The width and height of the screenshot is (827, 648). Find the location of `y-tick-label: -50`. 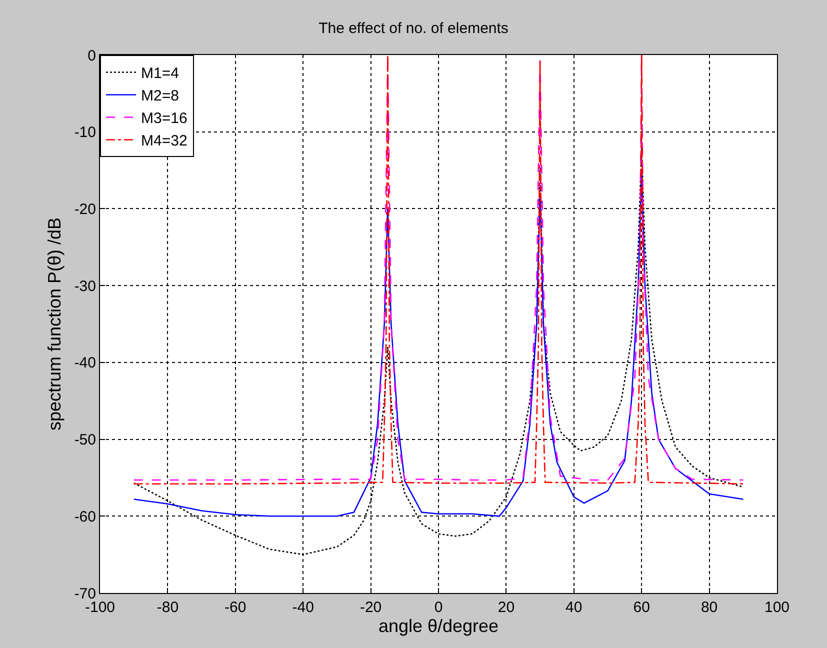

y-tick-label: -50 is located at coordinates (85, 440).